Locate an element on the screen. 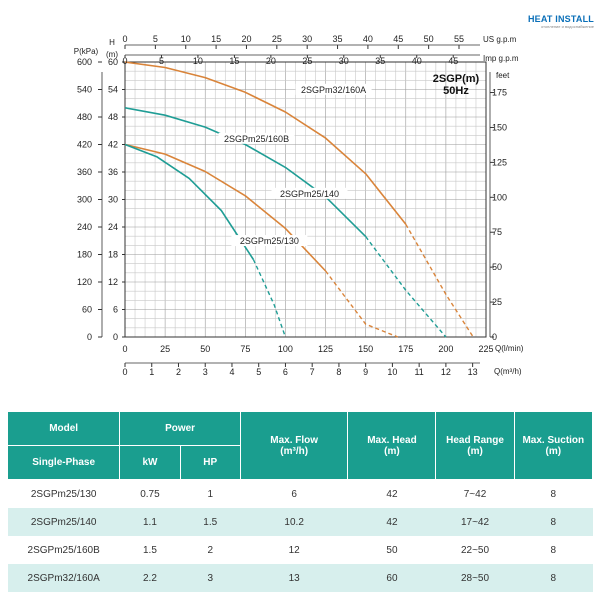  pressure-tick-label: 120 is located at coordinates (84, 282).